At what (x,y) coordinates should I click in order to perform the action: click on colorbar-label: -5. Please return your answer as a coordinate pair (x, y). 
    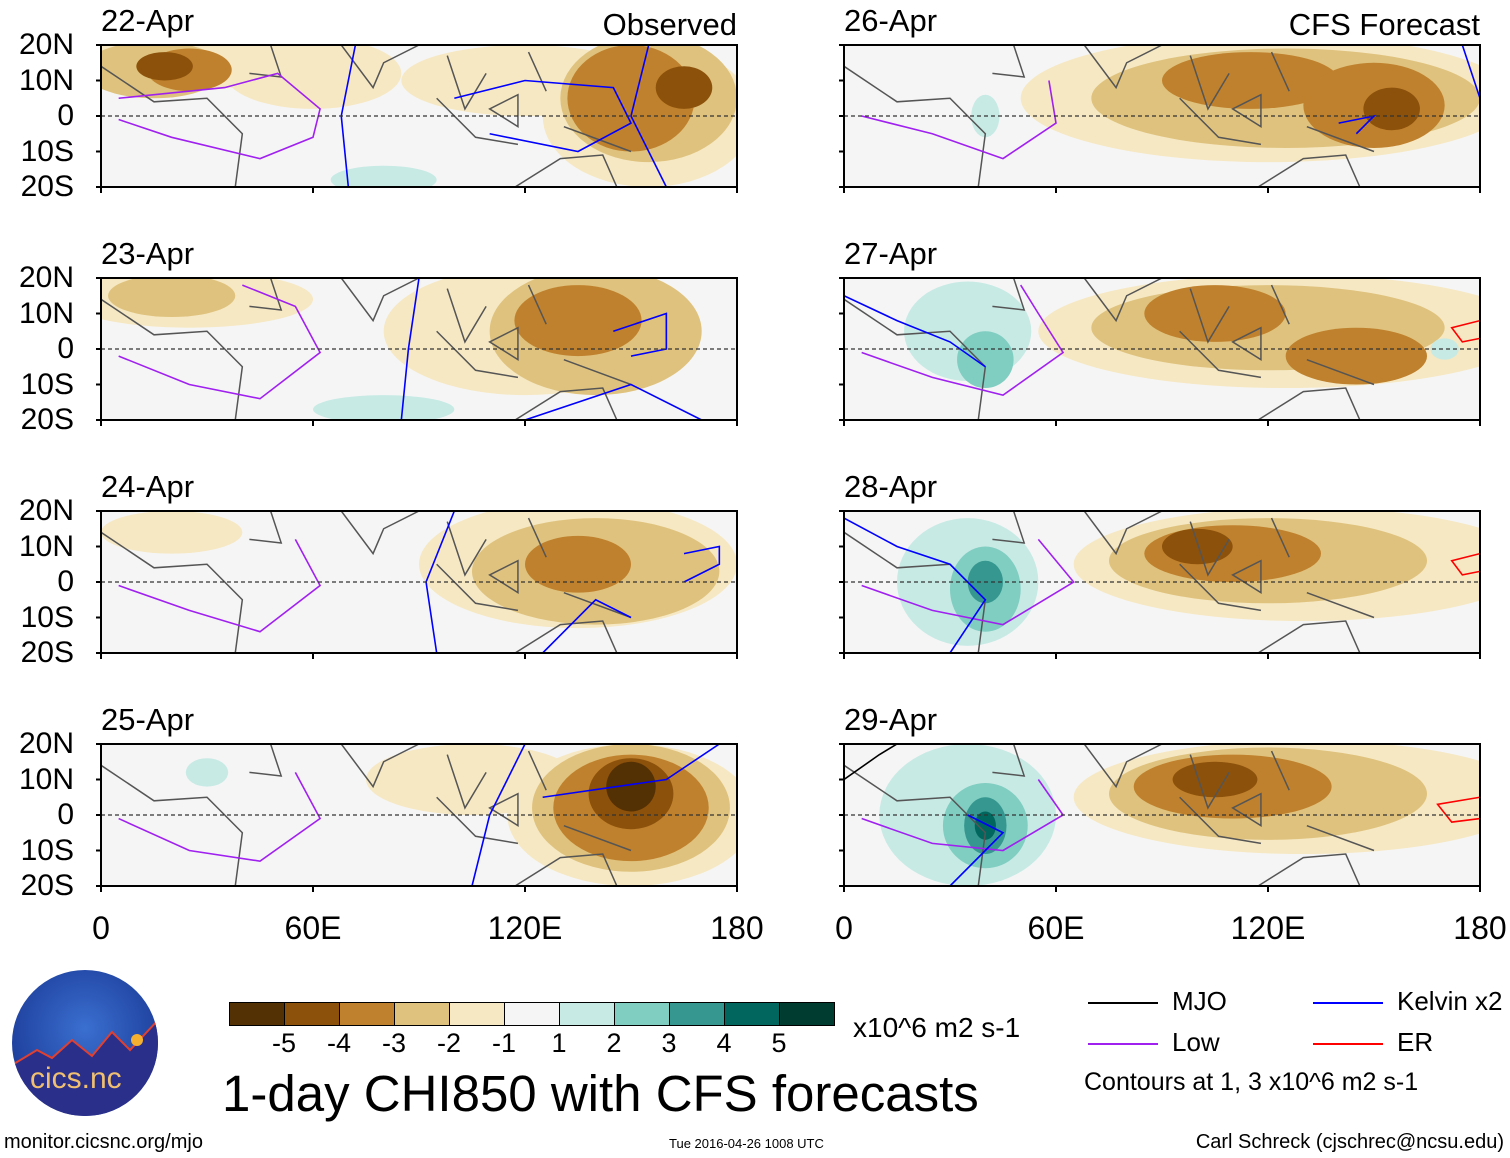
    Looking at the image, I should click on (284, 1043).